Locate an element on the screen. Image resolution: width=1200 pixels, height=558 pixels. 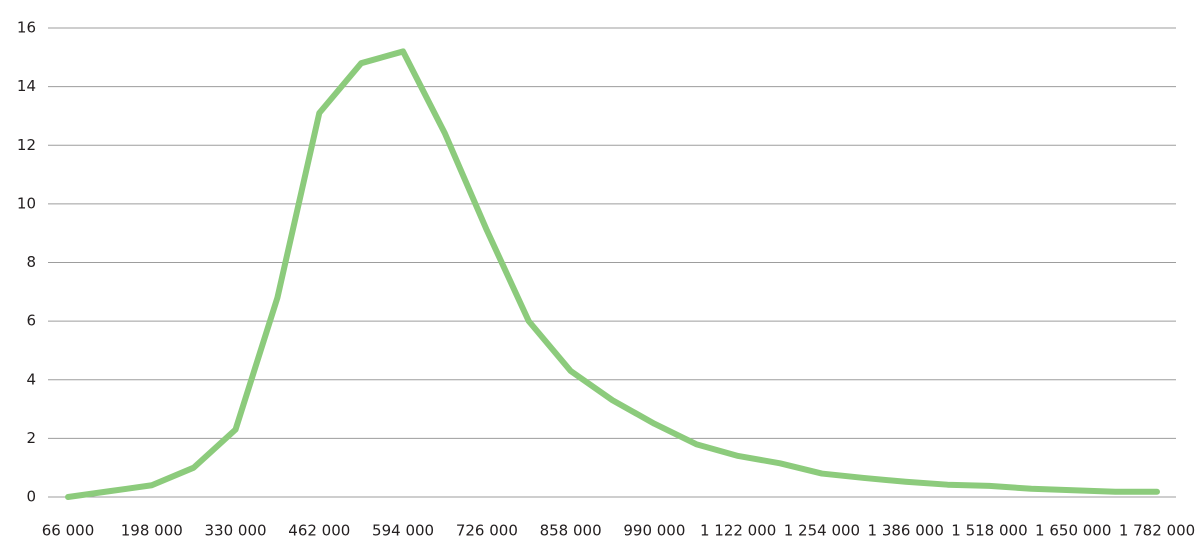
x-tick-label: 1 650 000 is located at coordinates (1073, 531).